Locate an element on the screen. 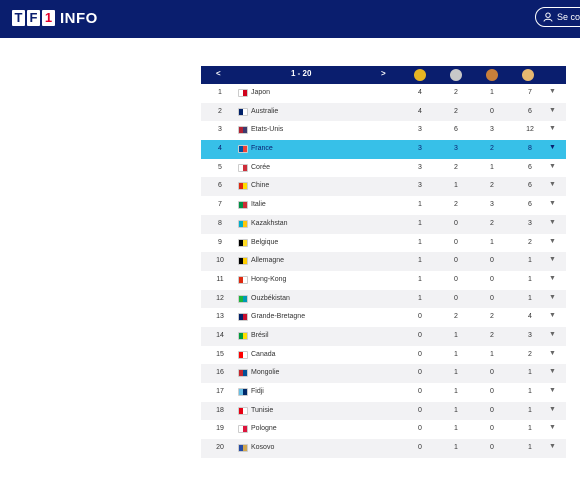 The width and height of the screenshot is (580, 487). table-row: 13 Grande-Bretagne 0 2 2 4 ▼ is located at coordinates (383, 317).